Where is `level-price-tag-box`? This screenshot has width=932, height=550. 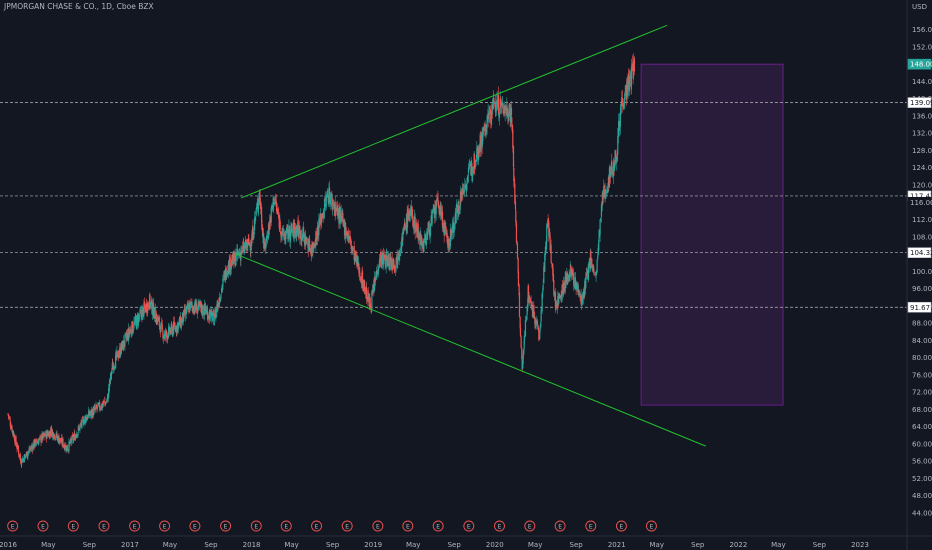 level-price-tag-box is located at coordinates (919, 102).